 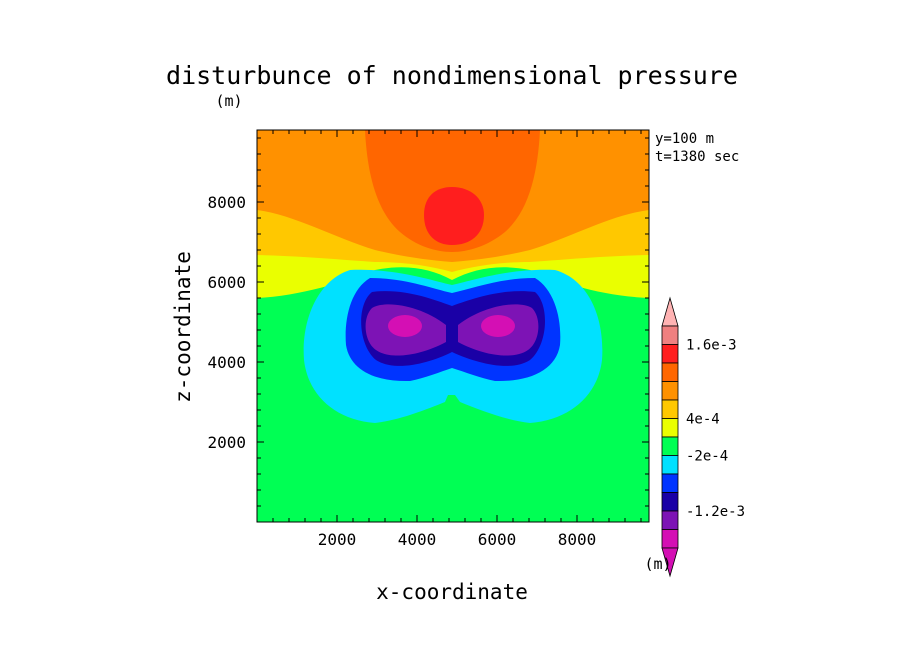 What do you see at coordinates (670, 311) in the screenshot?
I see `colorbar-extend-top` at bounding box center [670, 311].